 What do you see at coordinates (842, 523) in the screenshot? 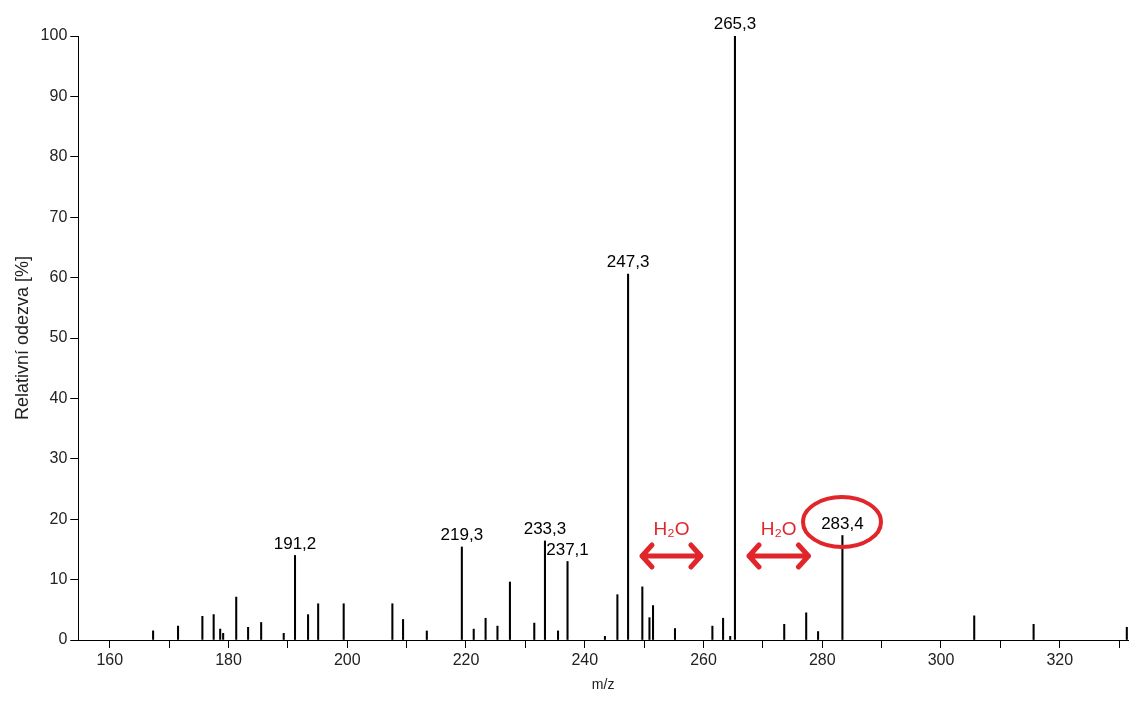
I see `annotation: 283,4` at bounding box center [842, 523].